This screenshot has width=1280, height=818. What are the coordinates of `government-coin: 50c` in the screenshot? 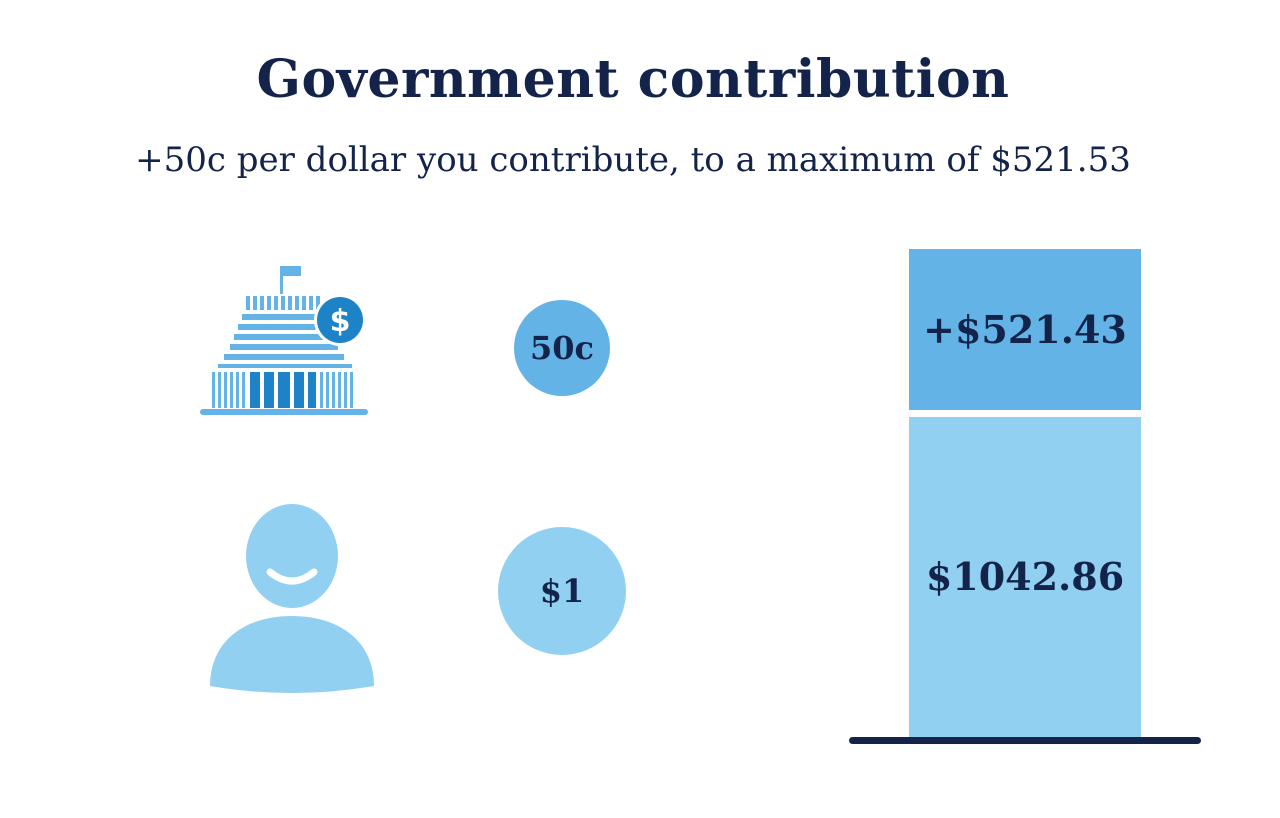 It's located at (562, 348).